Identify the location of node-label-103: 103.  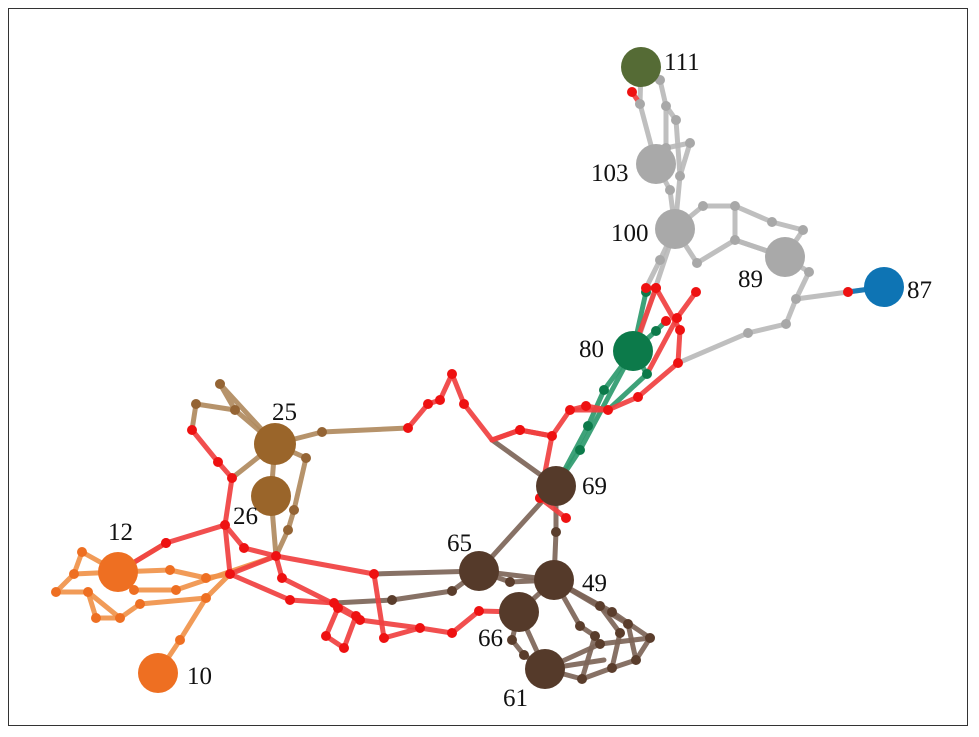
(610, 173).